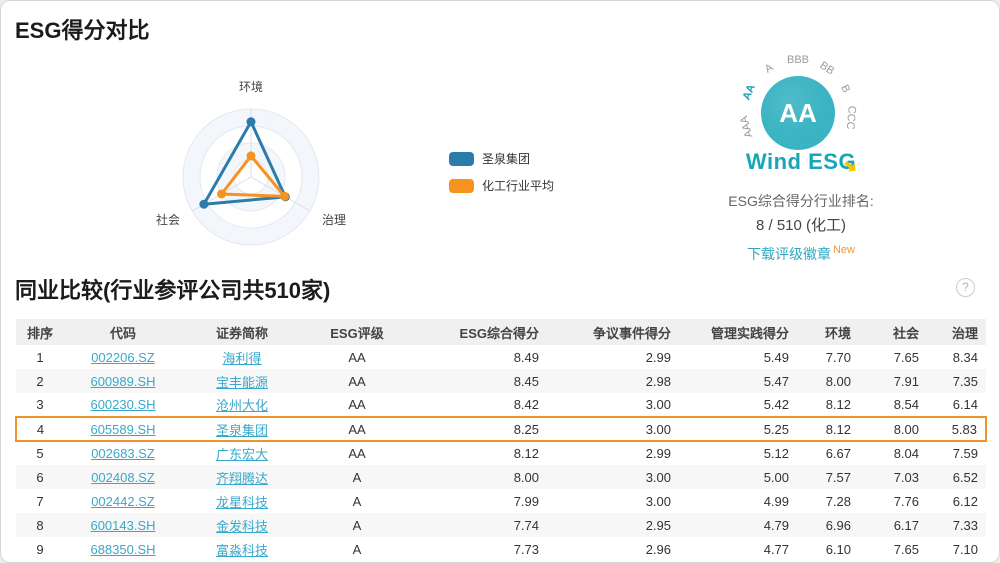  I want to click on stock-code-link: 600230.SH, so click(123, 404).